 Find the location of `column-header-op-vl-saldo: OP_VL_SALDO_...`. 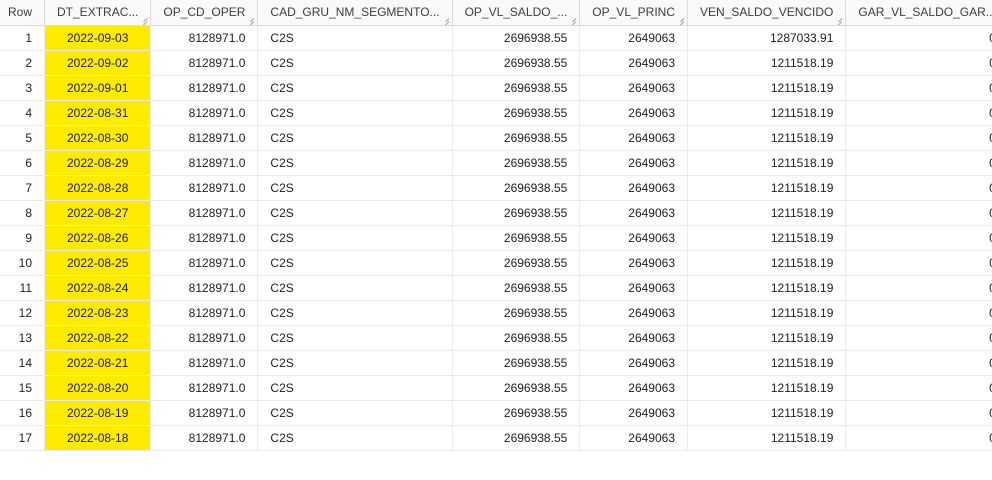

column-header-op-vl-saldo: OP_VL_SALDO_... is located at coordinates (516, 13).